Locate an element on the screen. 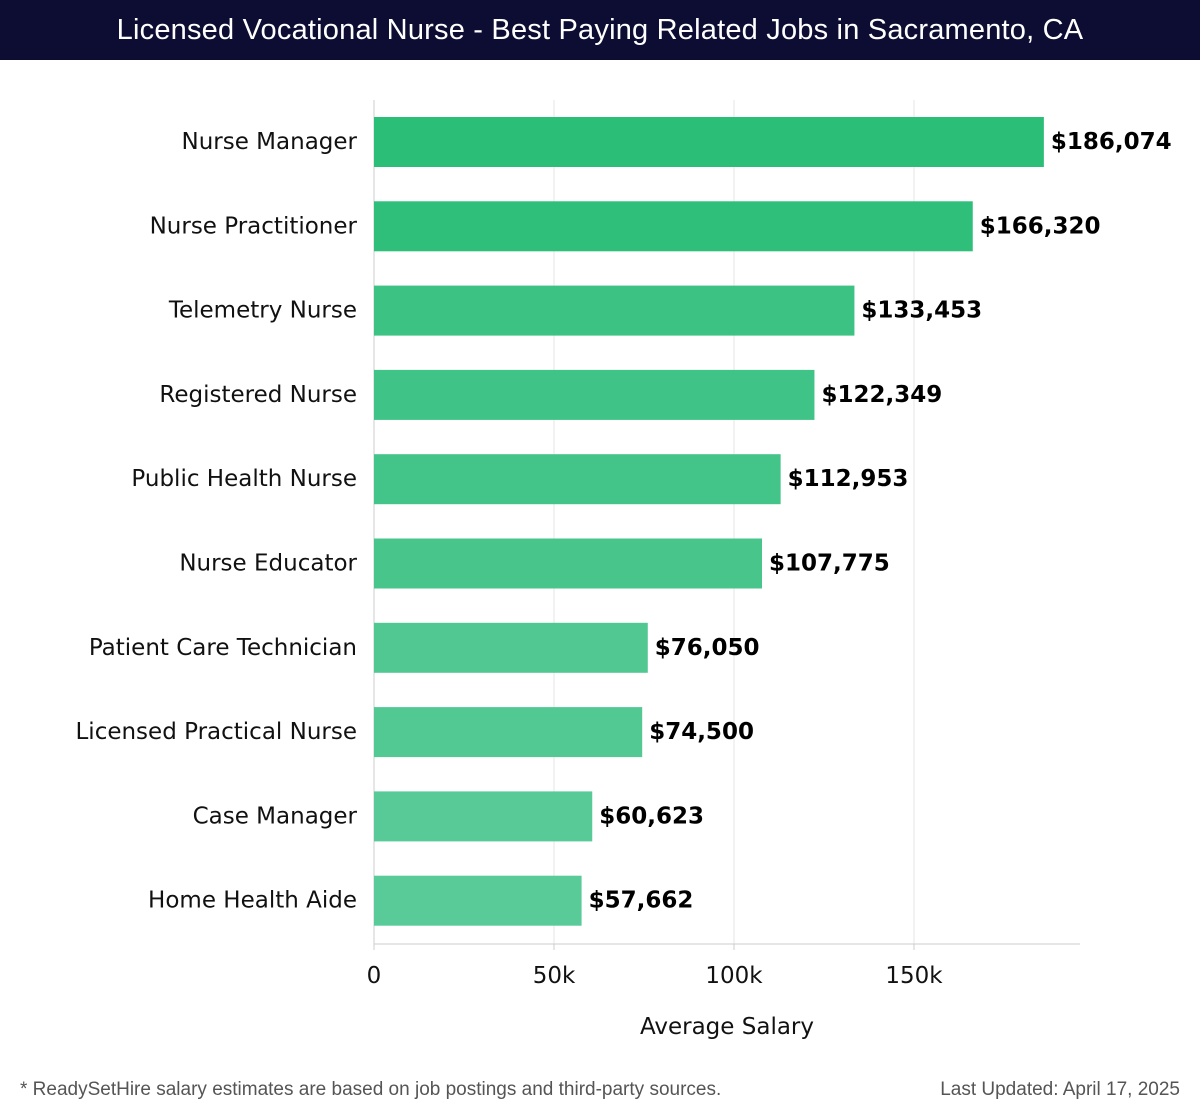 Image resolution: width=1200 pixels, height=1120 pixels. value-label: $112,953 is located at coordinates (848, 479).